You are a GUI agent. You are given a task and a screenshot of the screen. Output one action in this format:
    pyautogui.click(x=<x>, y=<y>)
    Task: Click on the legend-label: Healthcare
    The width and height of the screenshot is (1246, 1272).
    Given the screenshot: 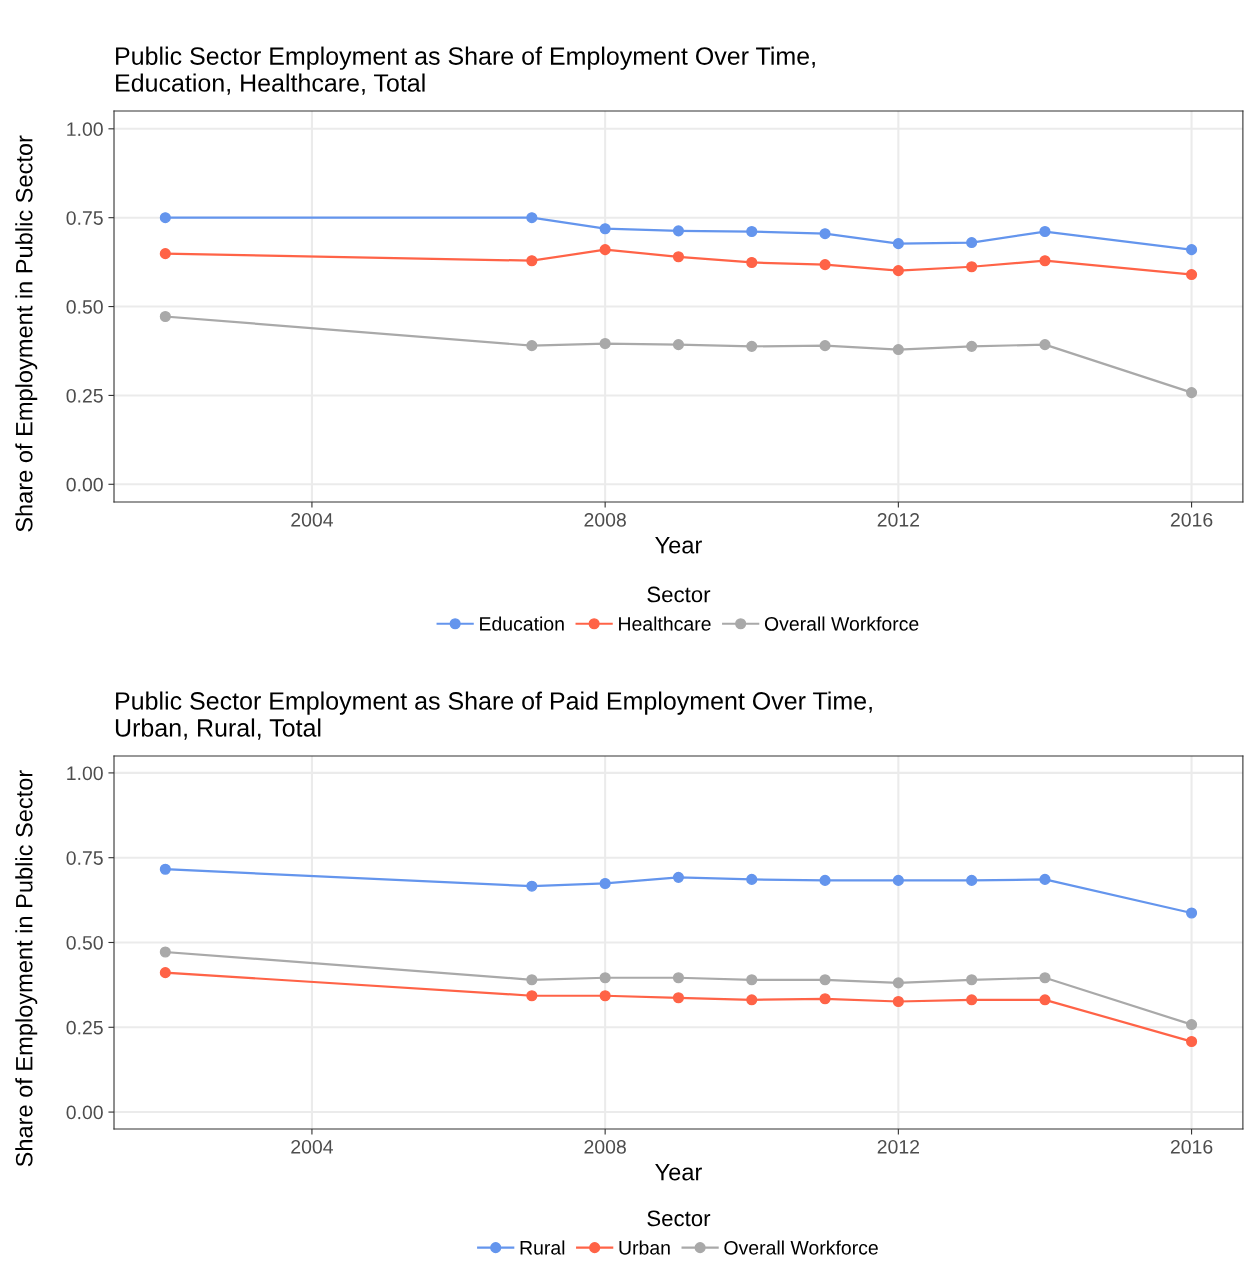 What is the action you would take?
    pyautogui.click(x=665, y=623)
    